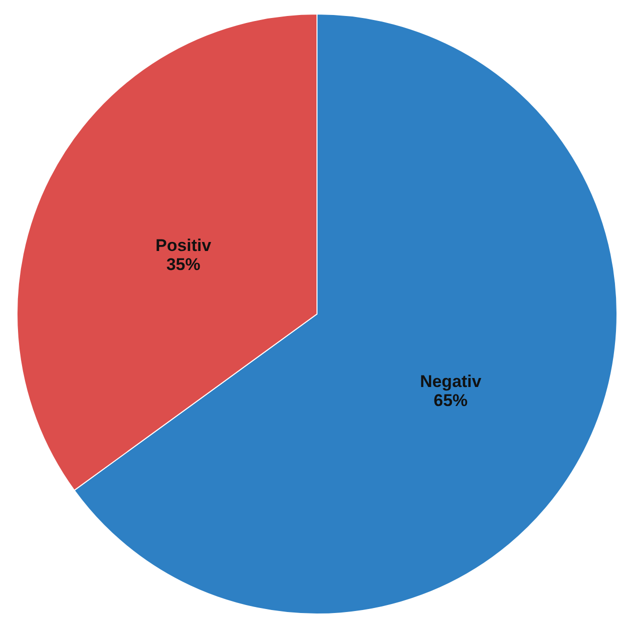 Image resolution: width=635 pixels, height=628 pixels. What do you see at coordinates (451, 382) in the screenshot?
I see `slice-label: Negativ` at bounding box center [451, 382].